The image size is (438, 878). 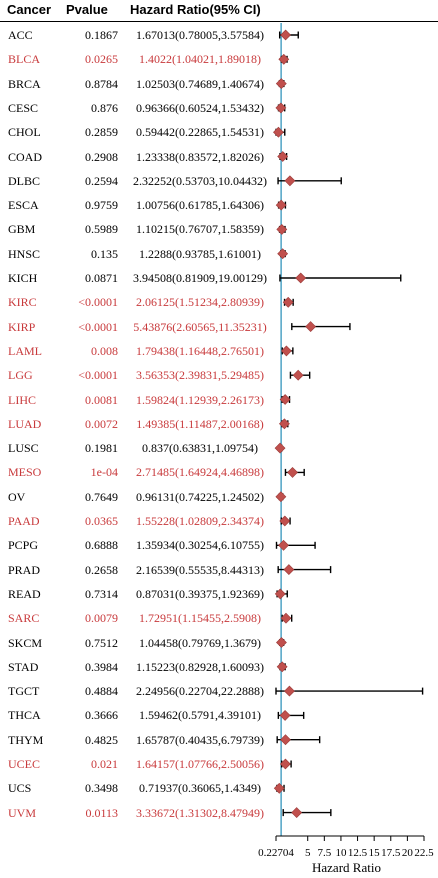 What do you see at coordinates (200, 715) in the screenshot?
I see `hazard-ratio-text: 1.59462(0.5791,4.39101)` at bounding box center [200, 715].